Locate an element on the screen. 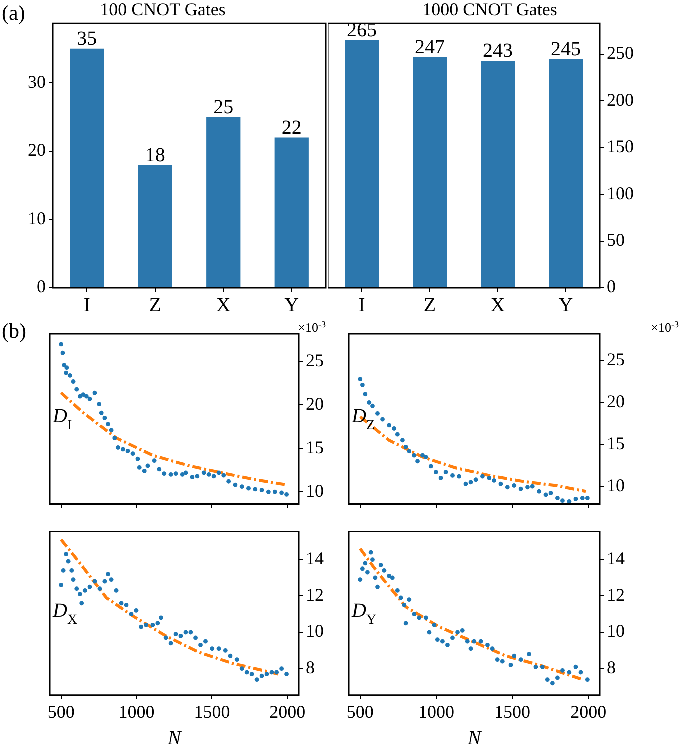  chart-title: 1000 CNOT Gates is located at coordinates (490, 10).